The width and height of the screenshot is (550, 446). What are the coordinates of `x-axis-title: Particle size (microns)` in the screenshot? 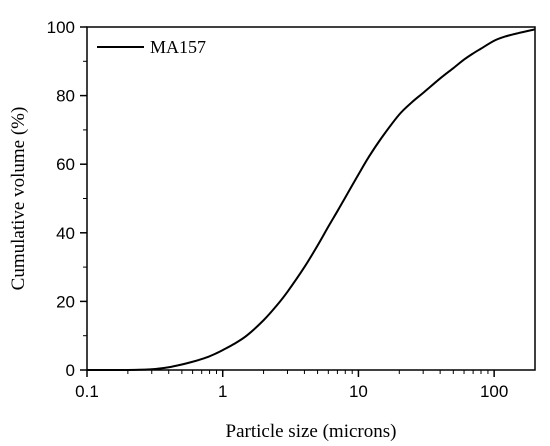 It's located at (311, 431).